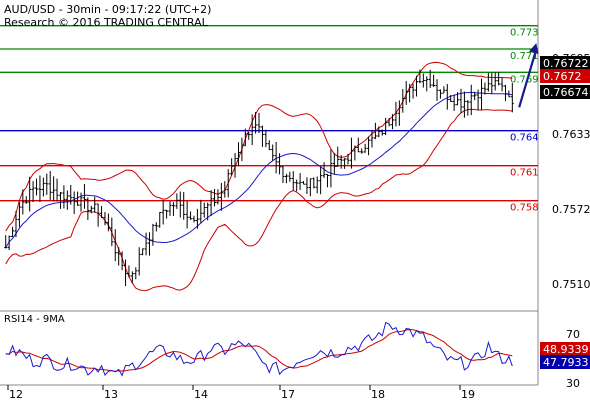  Describe the element at coordinates (107, 9) in the screenshot. I see `chart-title: AUD/USD - 30min - 09:17:22 (UTC+2)` at that location.